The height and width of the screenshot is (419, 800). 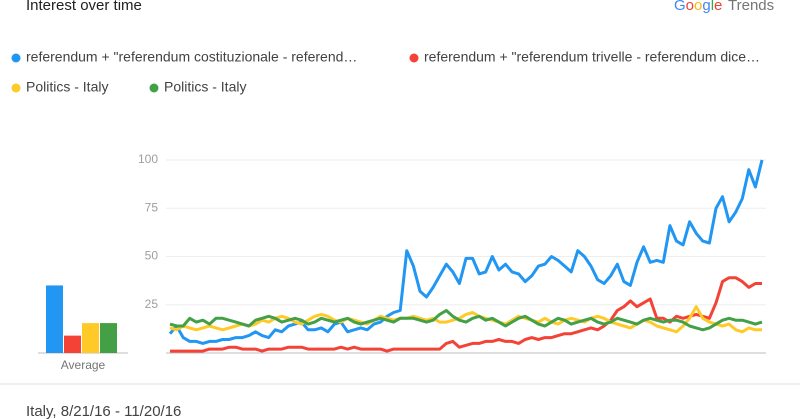 What do you see at coordinates (83, 365) in the screenshot?
I see `average-label: Average` at bounding box center [83, 365].